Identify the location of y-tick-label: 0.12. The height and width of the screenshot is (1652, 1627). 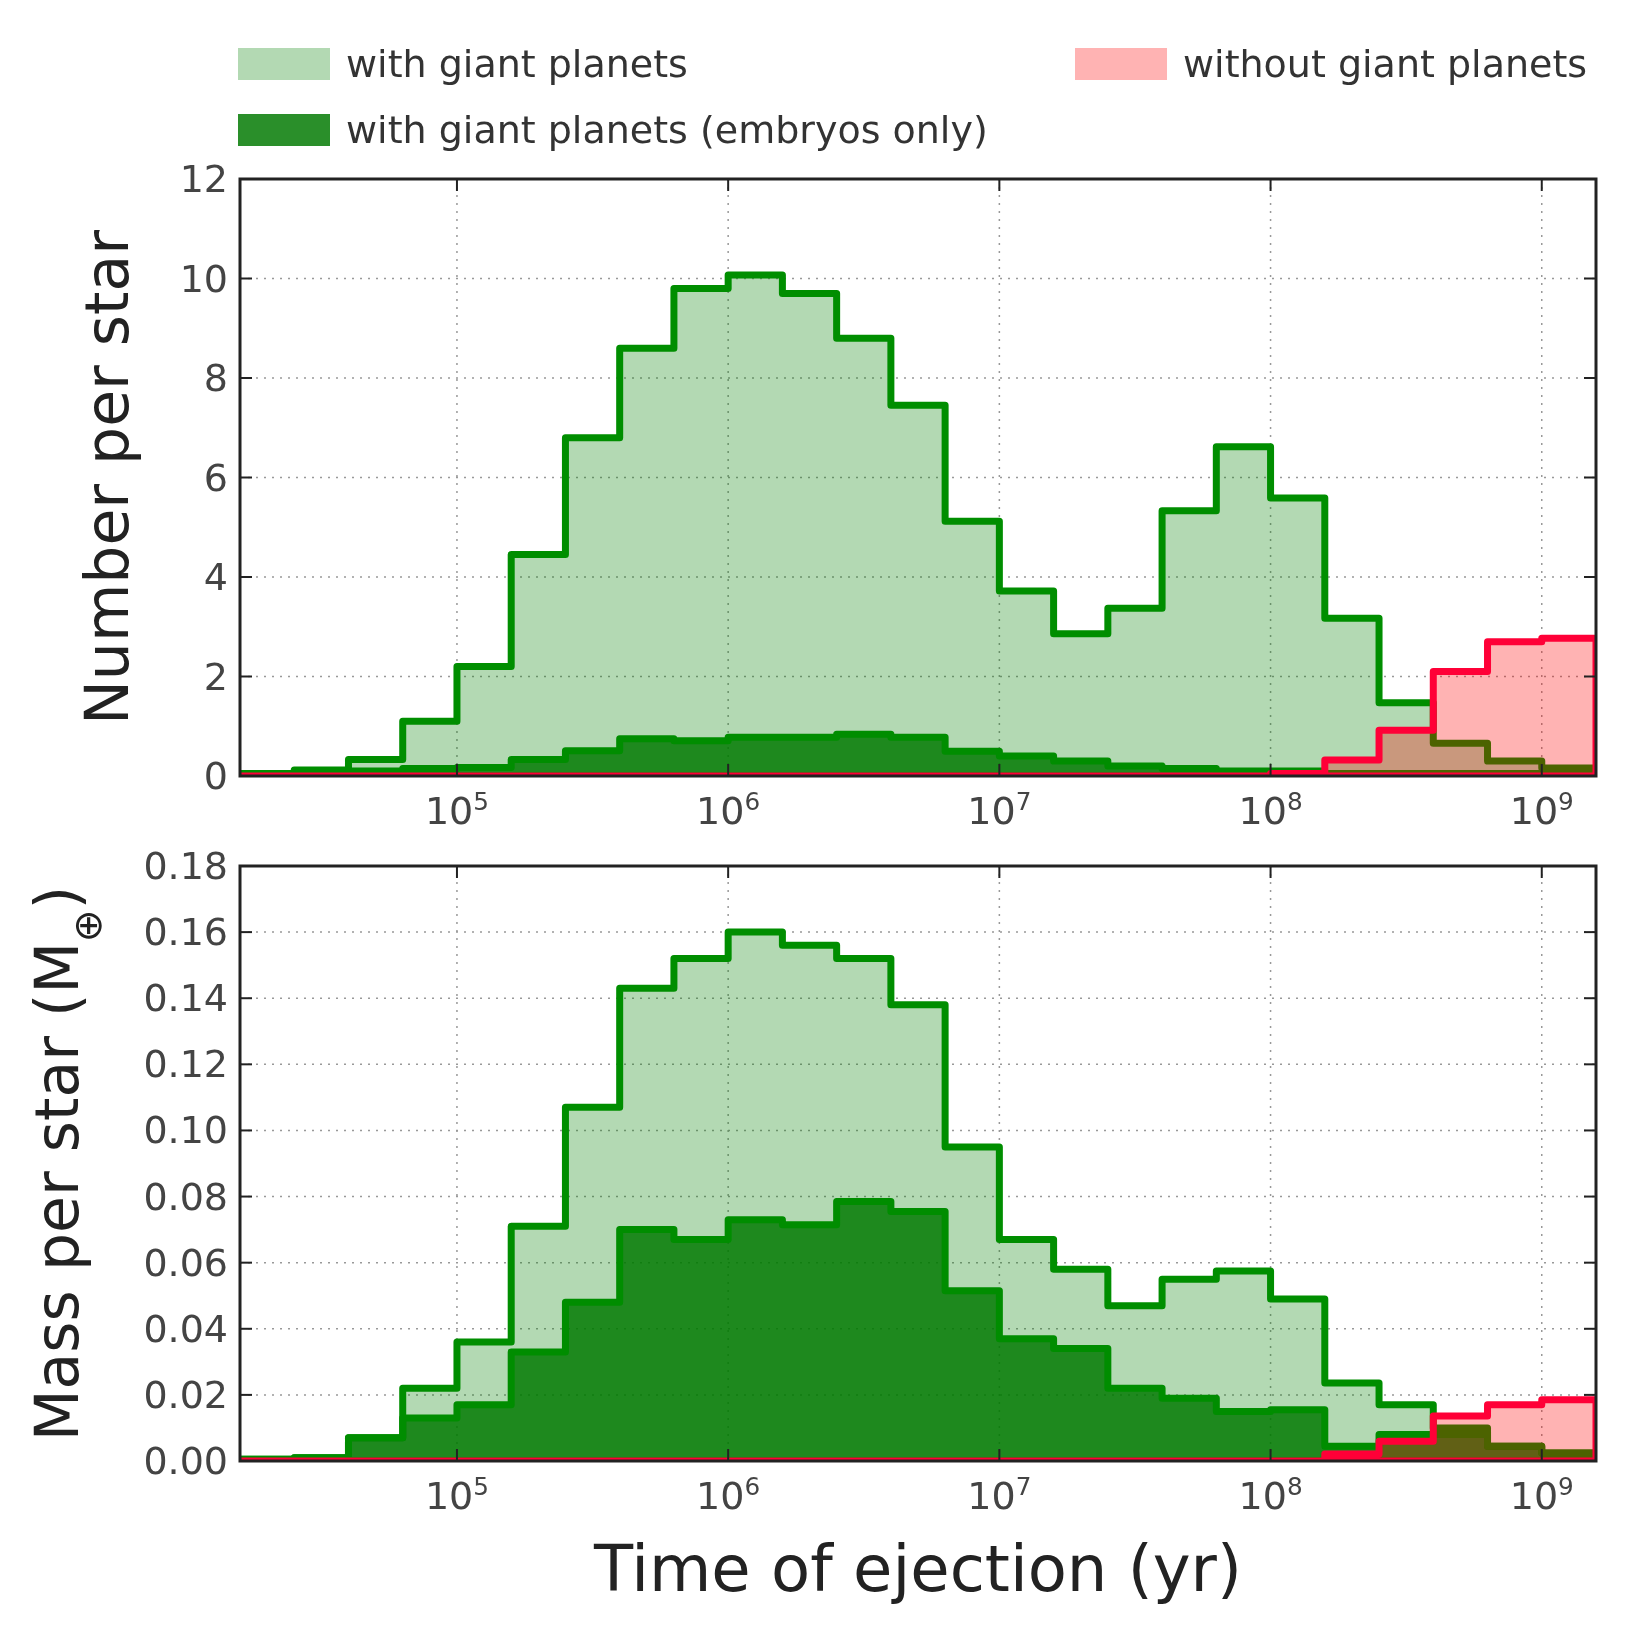
(185, 1064).